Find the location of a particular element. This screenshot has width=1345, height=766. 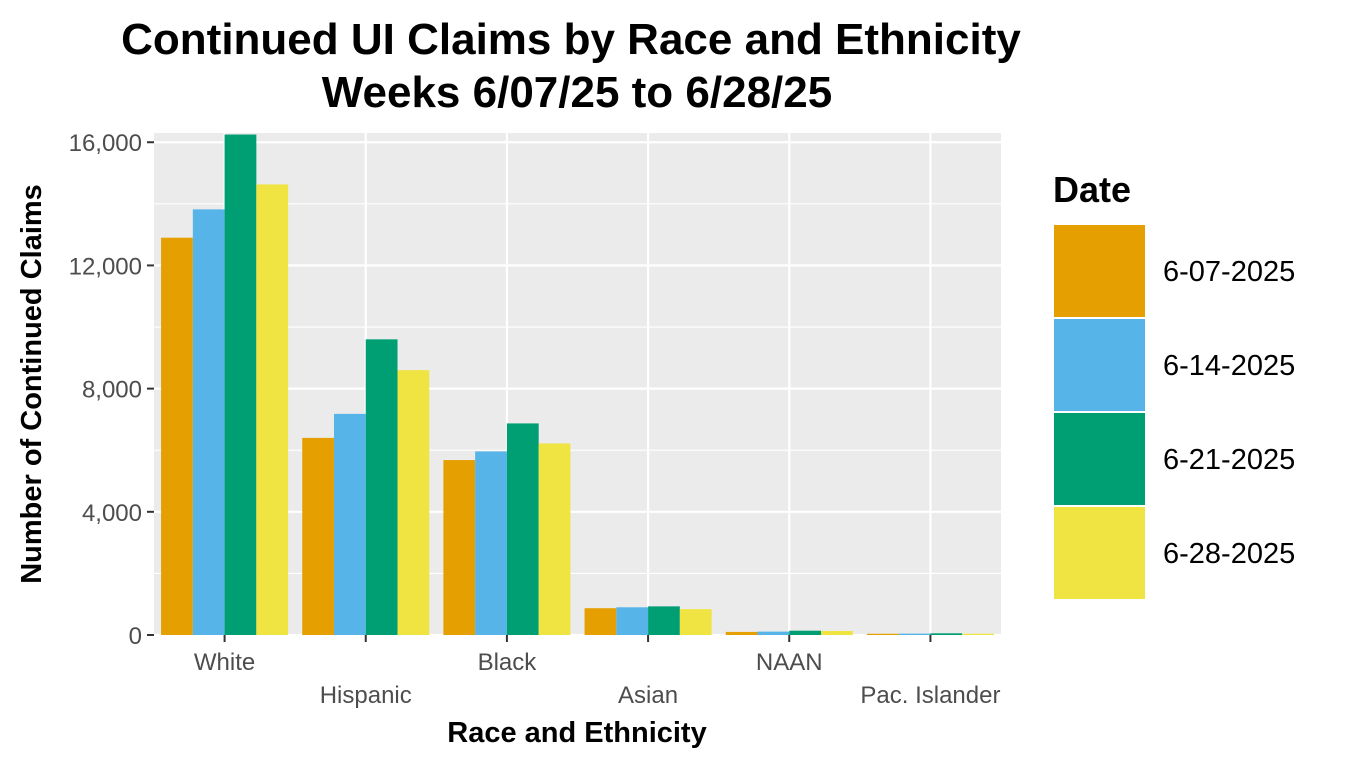

bar-naan-6-14-2025 is located at coordinates (773, 633).